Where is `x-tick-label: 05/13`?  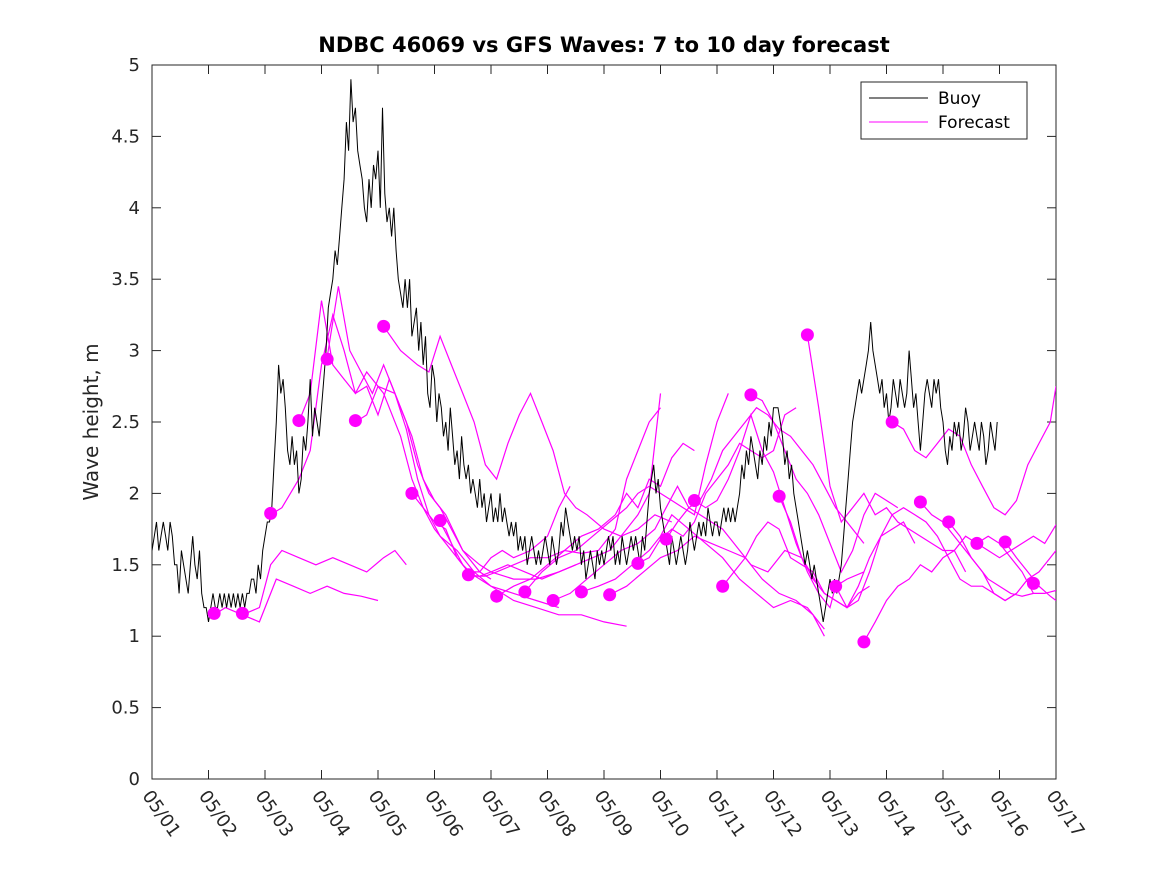 x-tick-label: 05/13 is located at coordinates (839, 814).